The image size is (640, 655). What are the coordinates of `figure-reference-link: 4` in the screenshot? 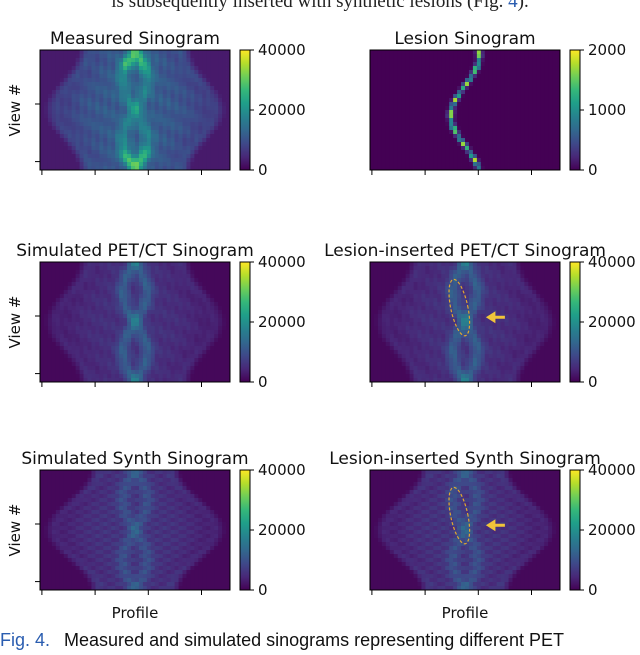 It's located at (513, 6).